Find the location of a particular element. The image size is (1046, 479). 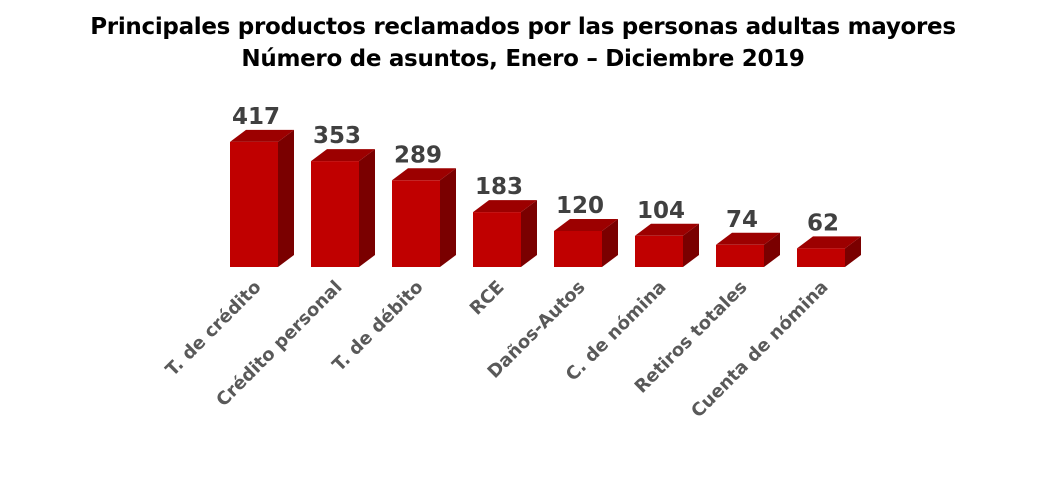

value-label: 417 is located at coordinates (256, 117).